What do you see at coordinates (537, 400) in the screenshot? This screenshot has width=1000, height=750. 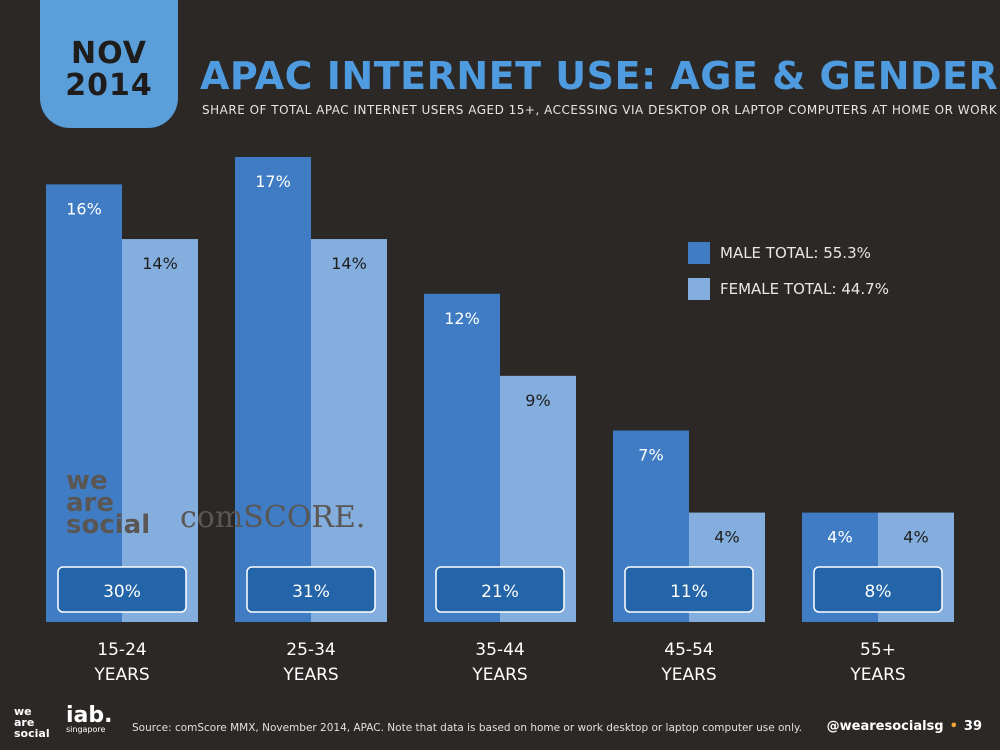 I see `bar-value-label: 9%` at bounding box center [537, 400].